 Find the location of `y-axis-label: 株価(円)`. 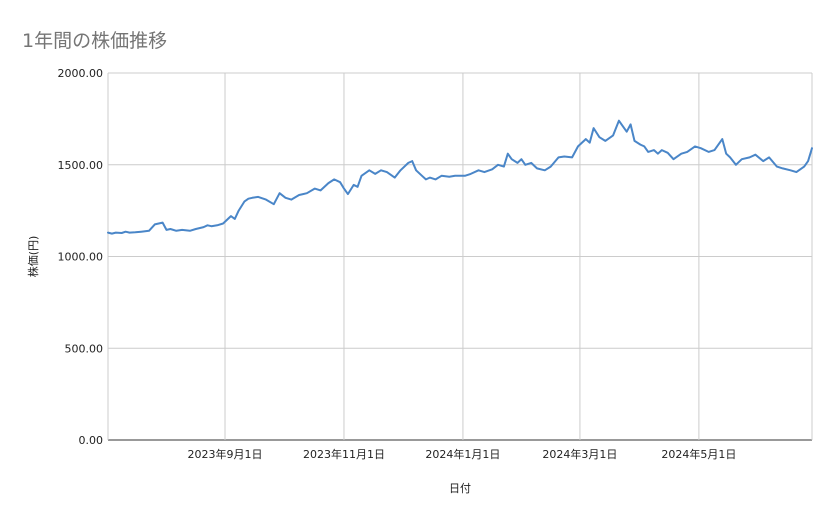

y-axis-label: 株価(円) is located at coordinates (33, 257).